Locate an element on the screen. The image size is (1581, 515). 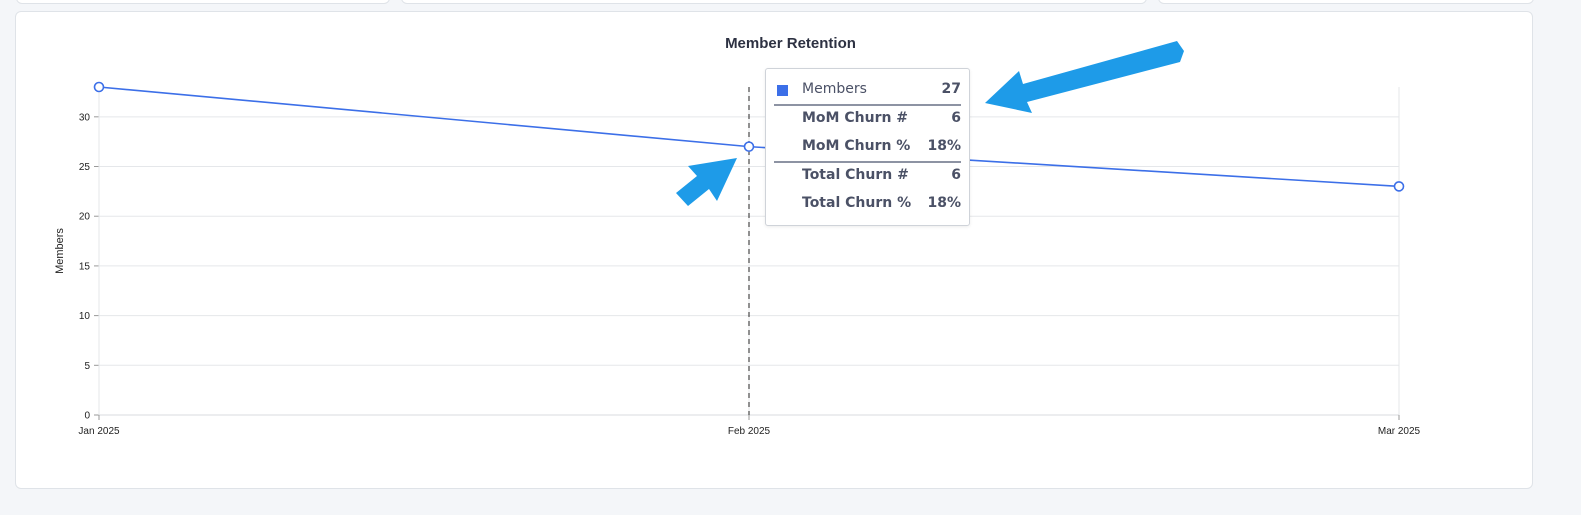
tooltip-total-churn-pct-value: 18% is located at coordinates (944, 203).